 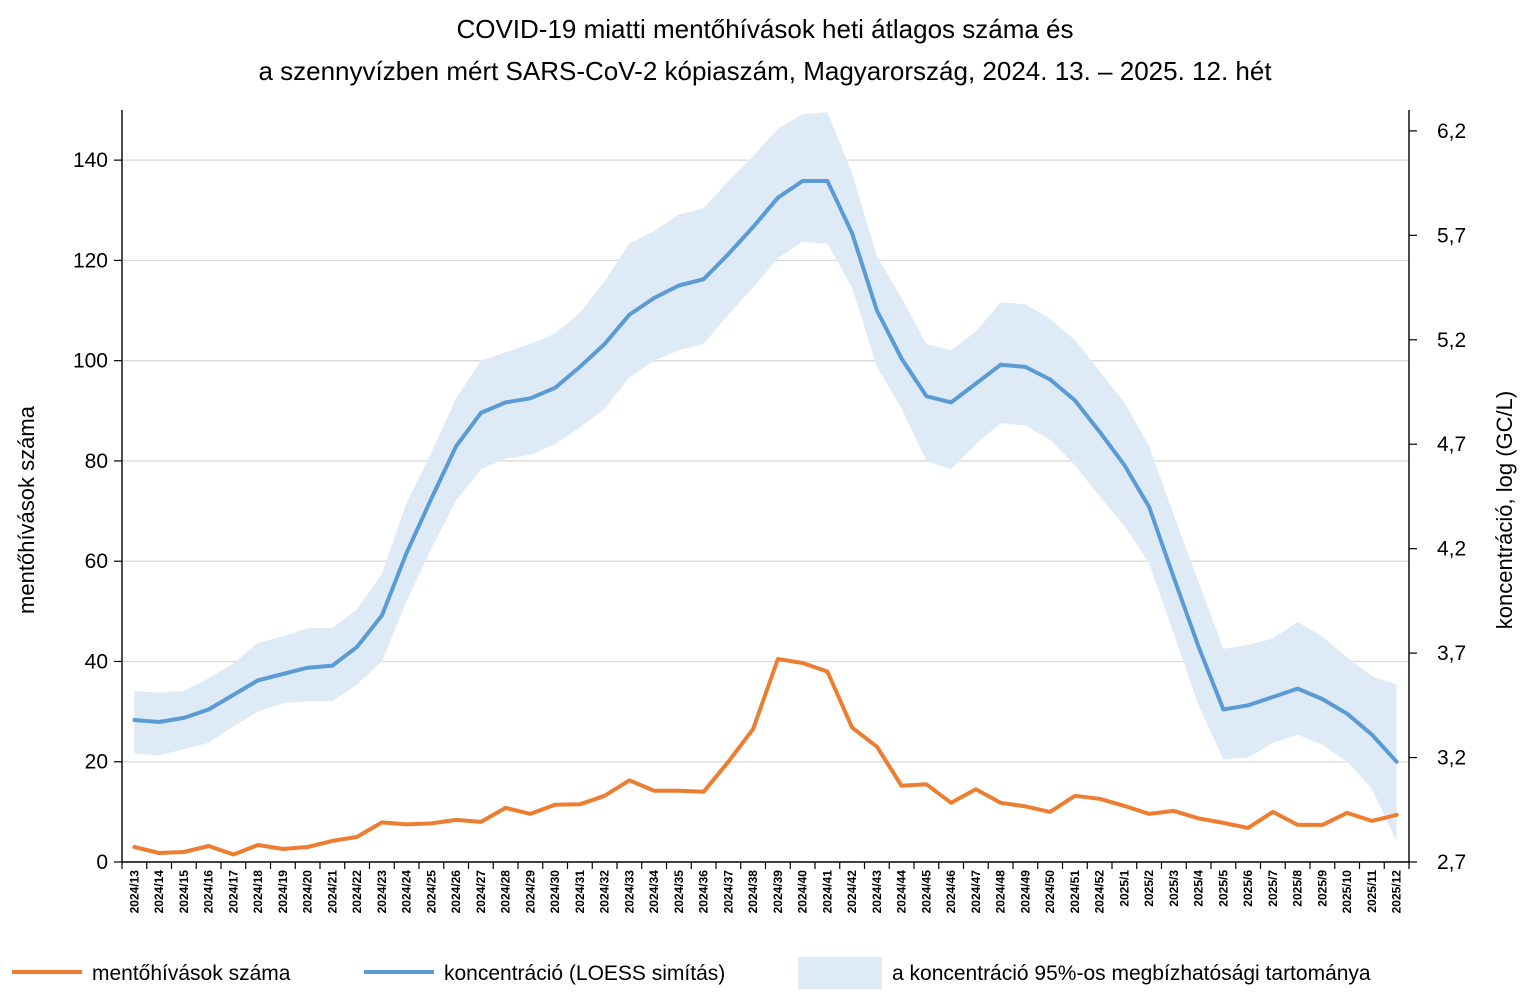 What do you see at coordinates (1347, 892) in the screenshot?
I see `x-tick-label: 2025/10` at bounding box center [1347, 892].